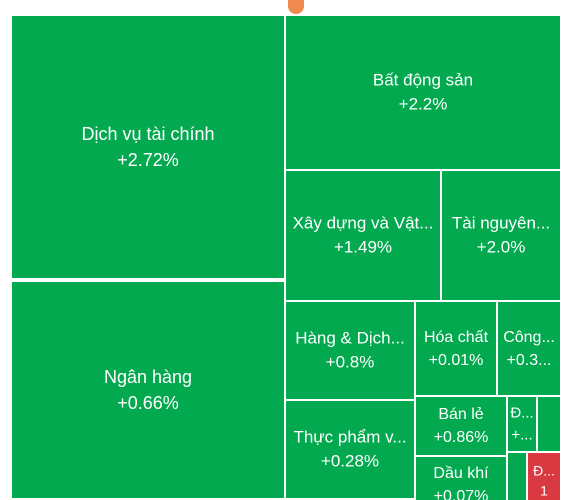 This screenshot has width=579, height=500. What do you see at coordinates (501, 247) in the screenshot?
I see `tile-change: +2.0%` at bounding box center [501, 247].